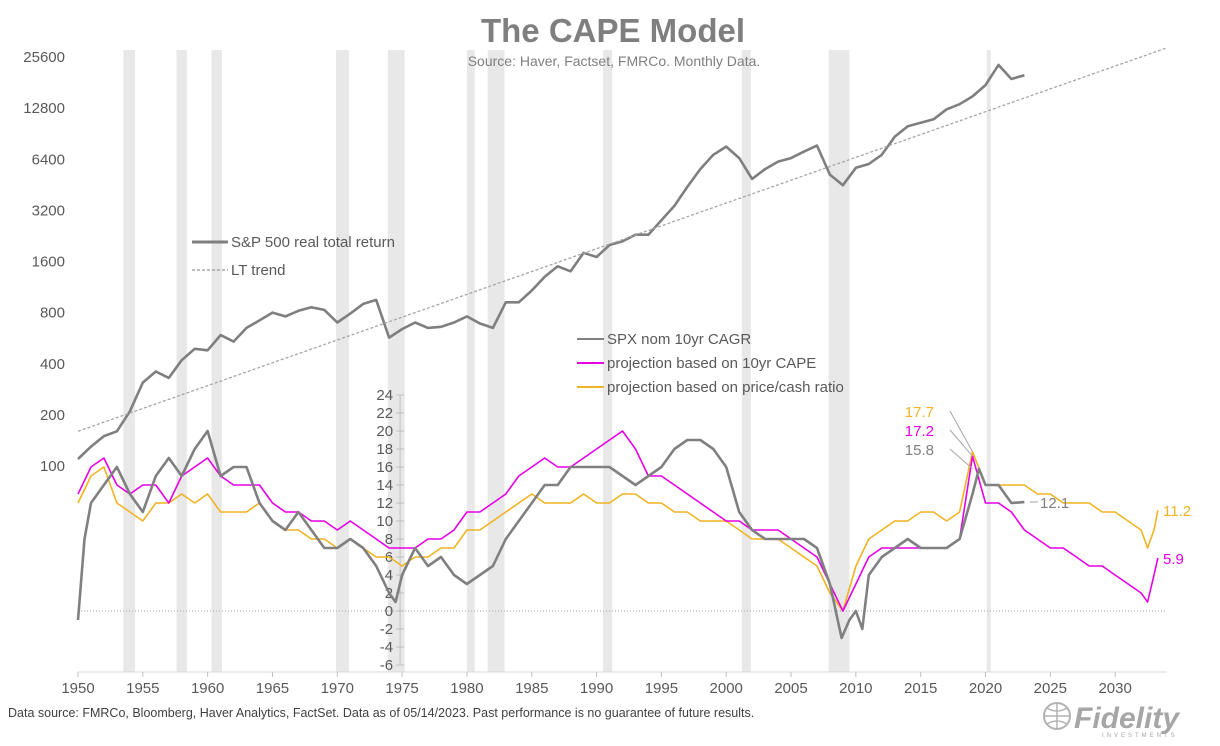 Image resolution: width=1220 pixels, height=746 pixels. What do you see at coordinates (1177, 511) in the screenshot?
I see `annotation-label: 11.2` at bounding box center [1177, 511].